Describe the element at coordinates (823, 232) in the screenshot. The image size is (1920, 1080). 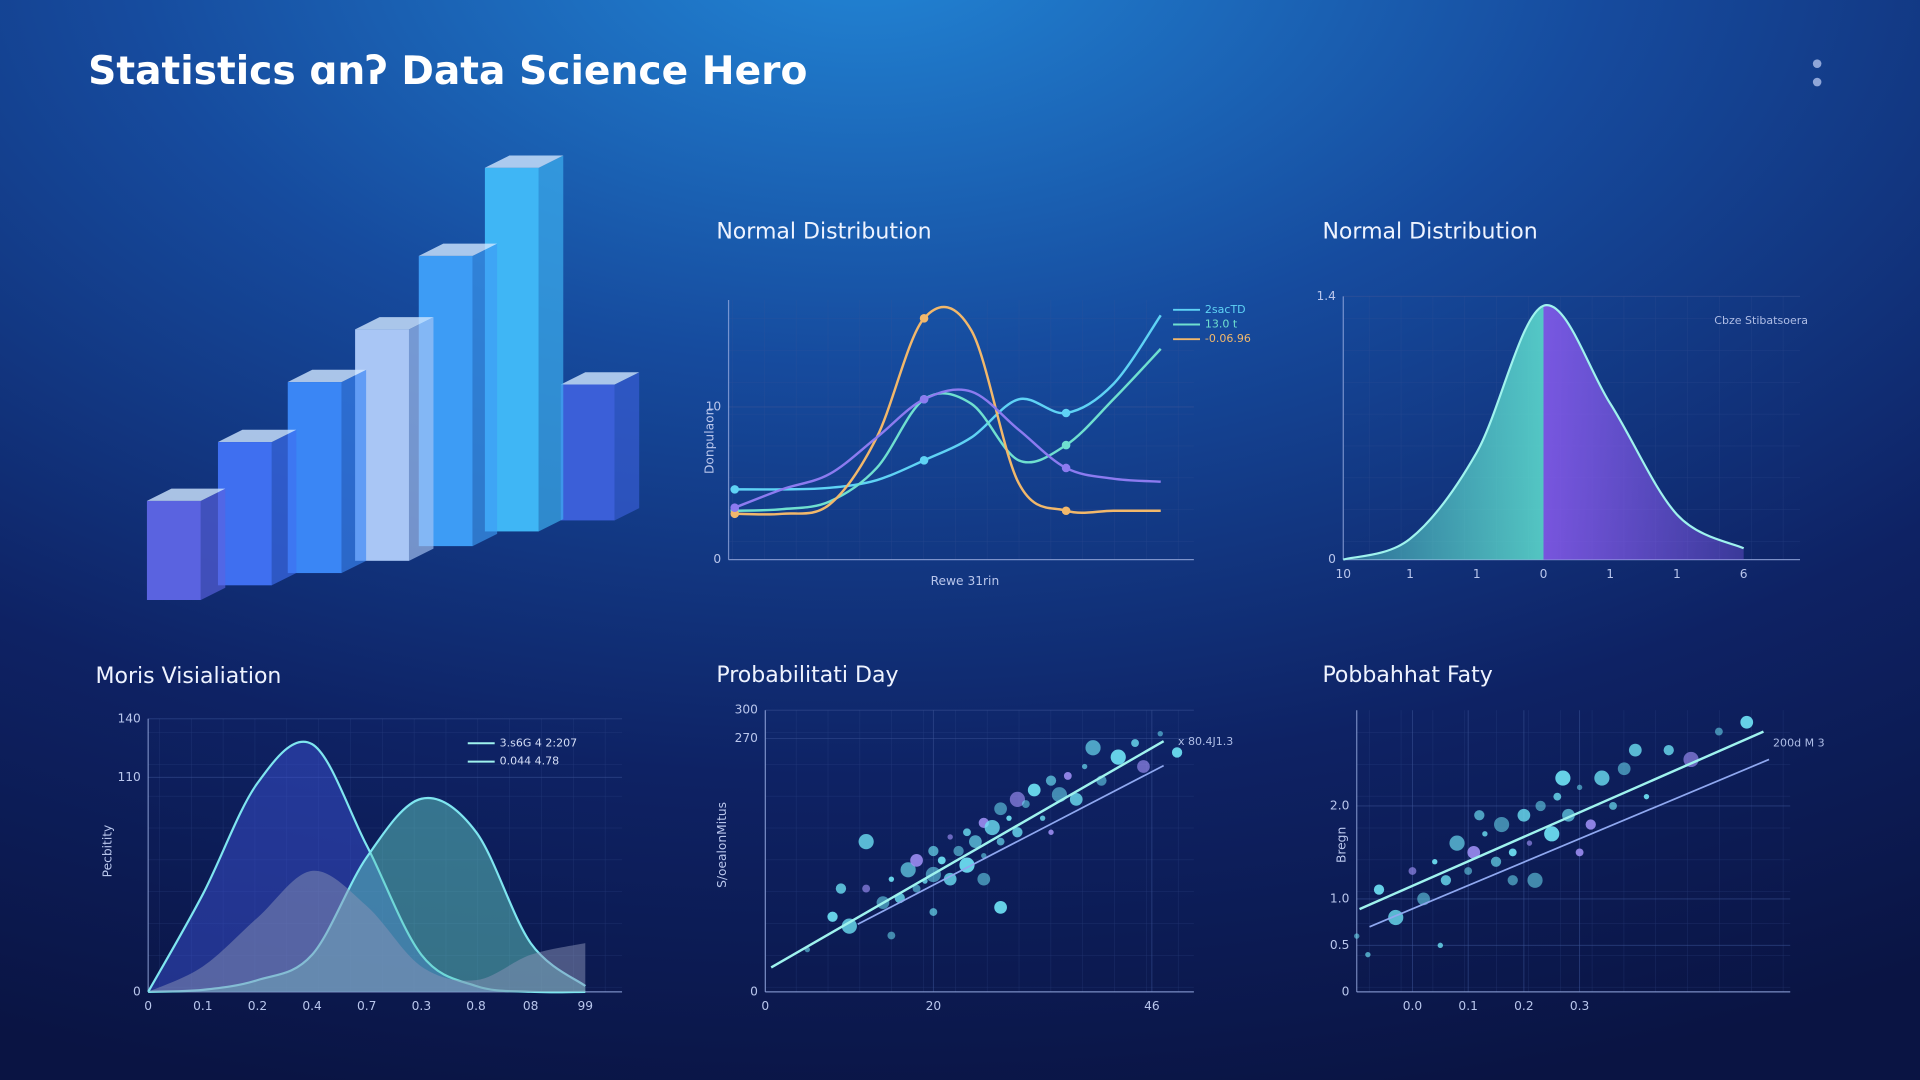
I see `chart-title: Normal Distribution` at that location.